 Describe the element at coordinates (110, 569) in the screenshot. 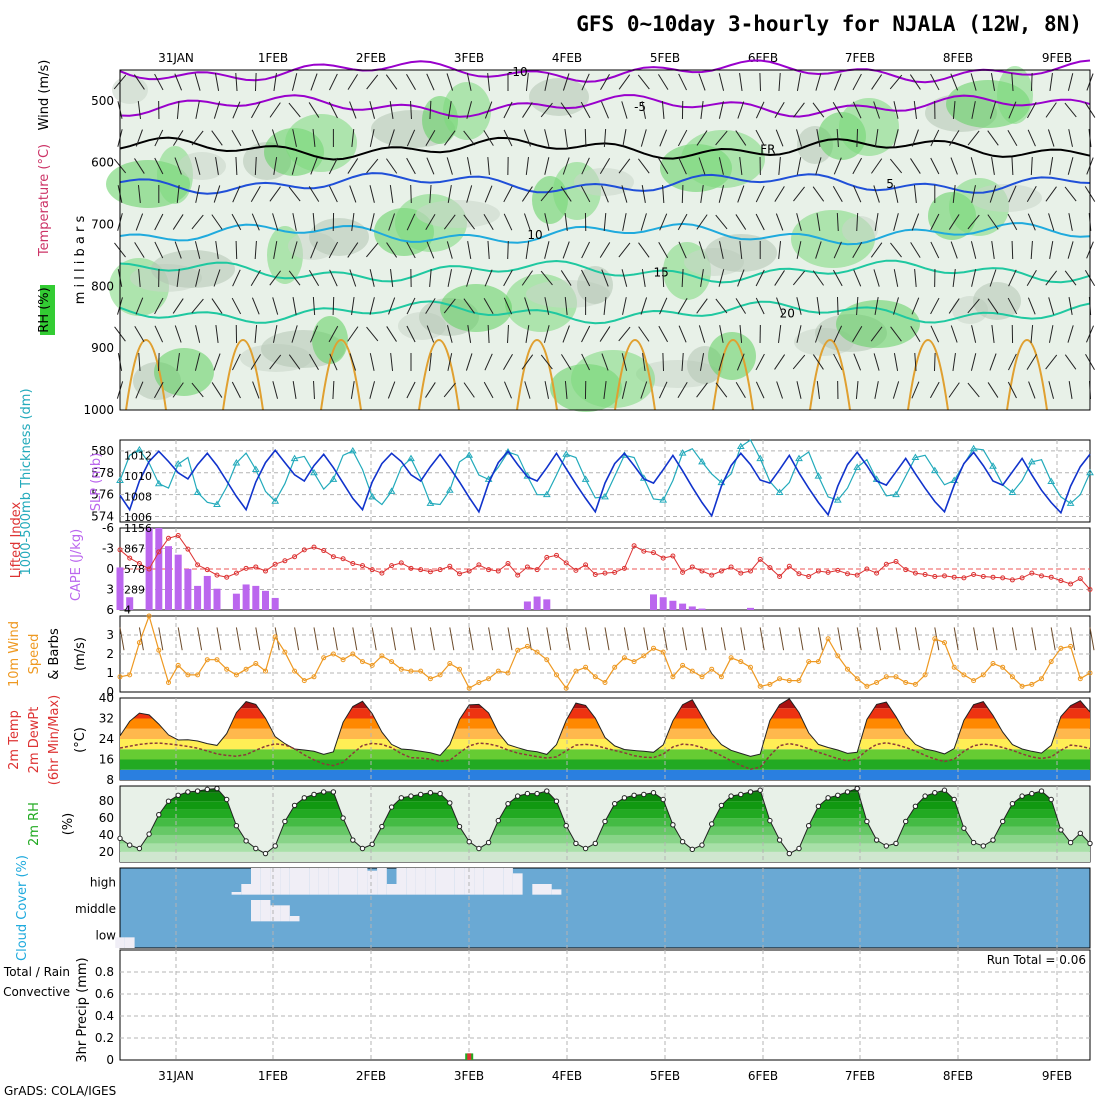

I see `li-axis-tick-2: 0` at that location.